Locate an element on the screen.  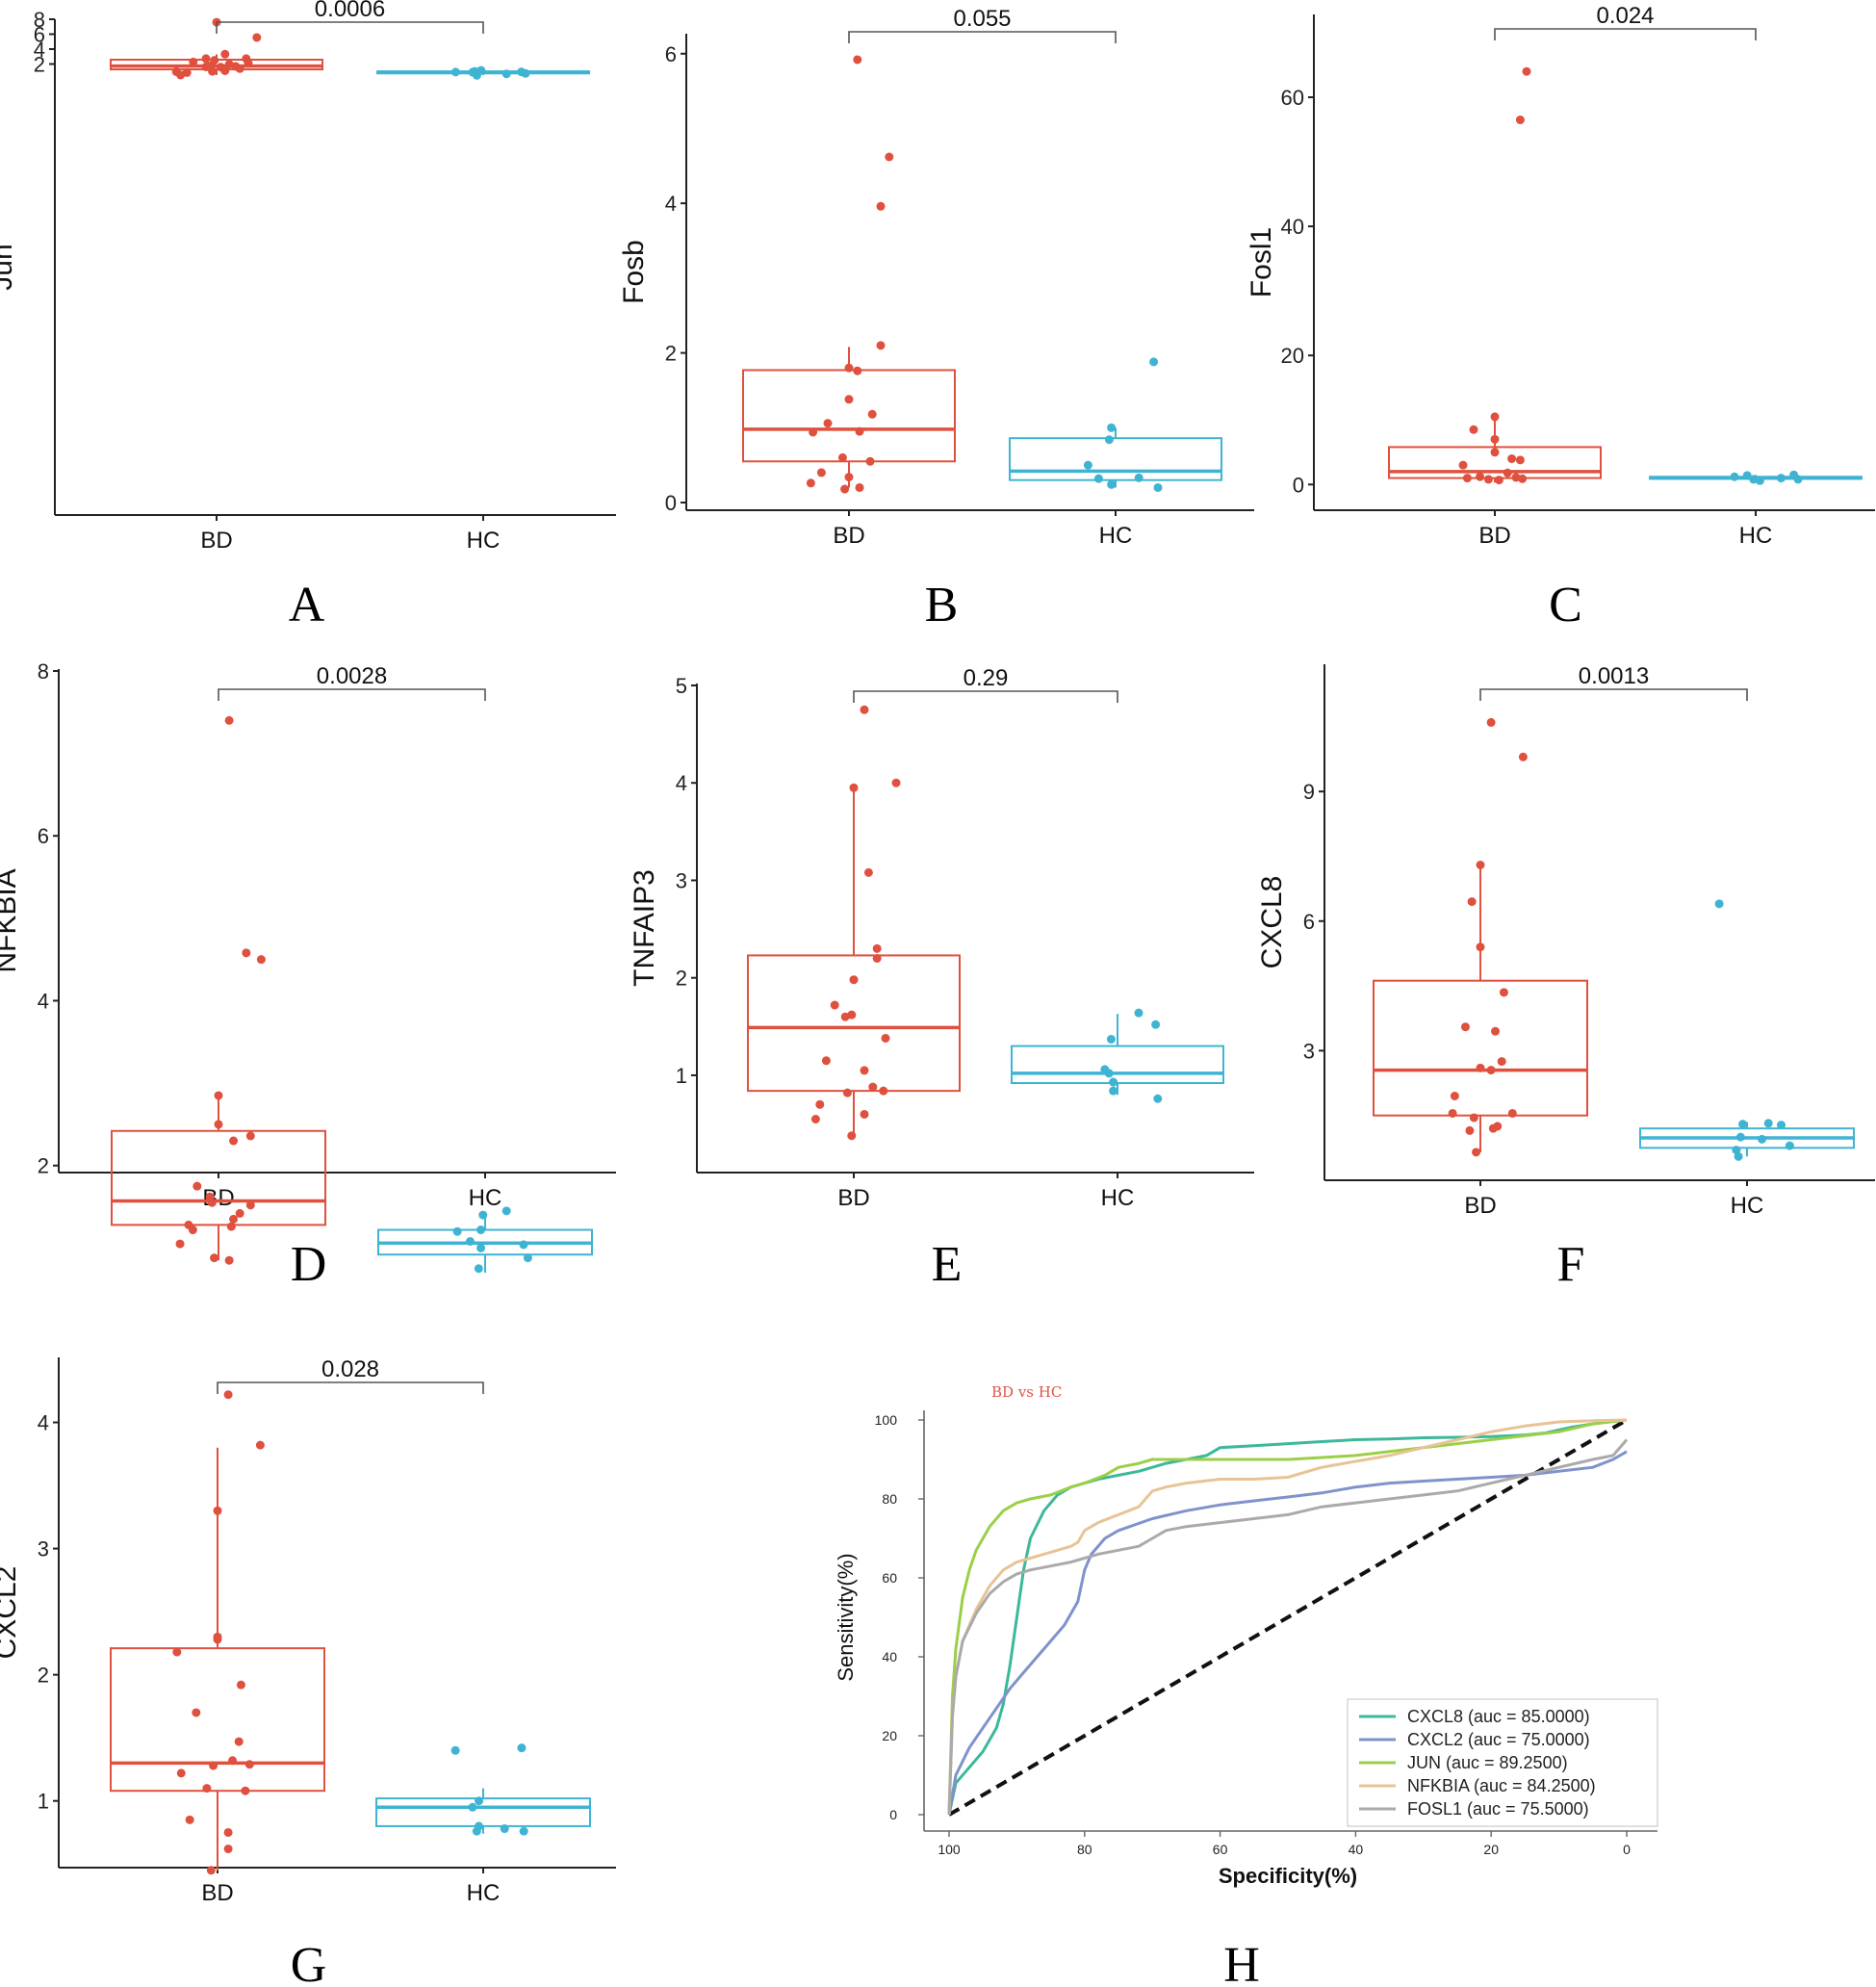
y-tick-label: 2 is located at coordinates (43, 1166).